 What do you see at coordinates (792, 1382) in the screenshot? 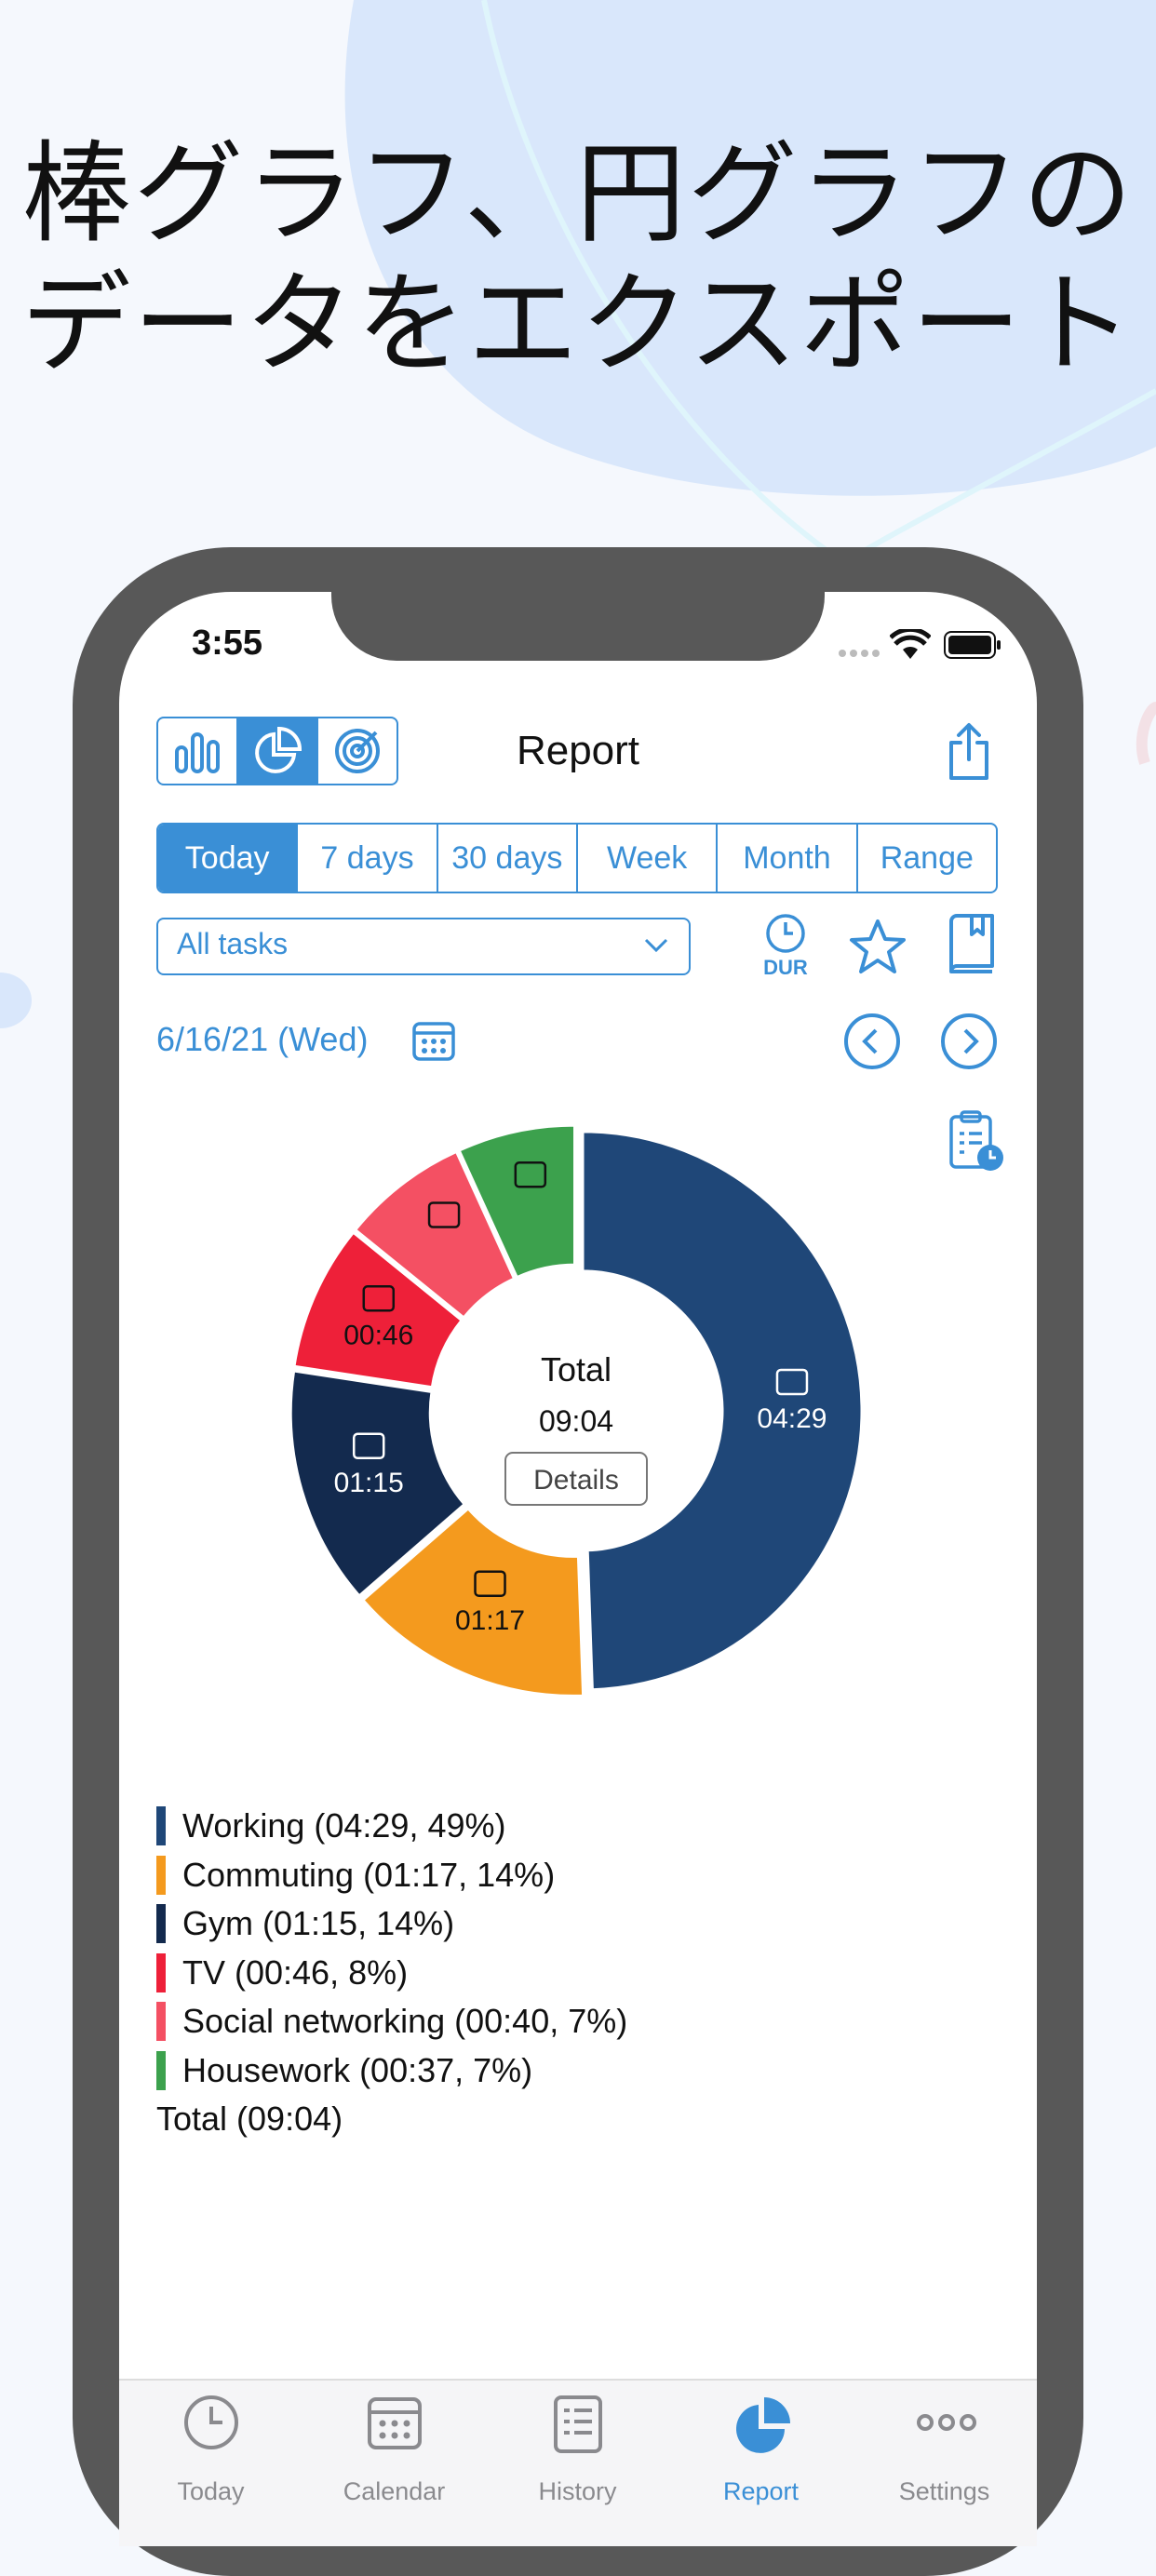
I see `document-edit-icon` at bounding box center [792, 1382].